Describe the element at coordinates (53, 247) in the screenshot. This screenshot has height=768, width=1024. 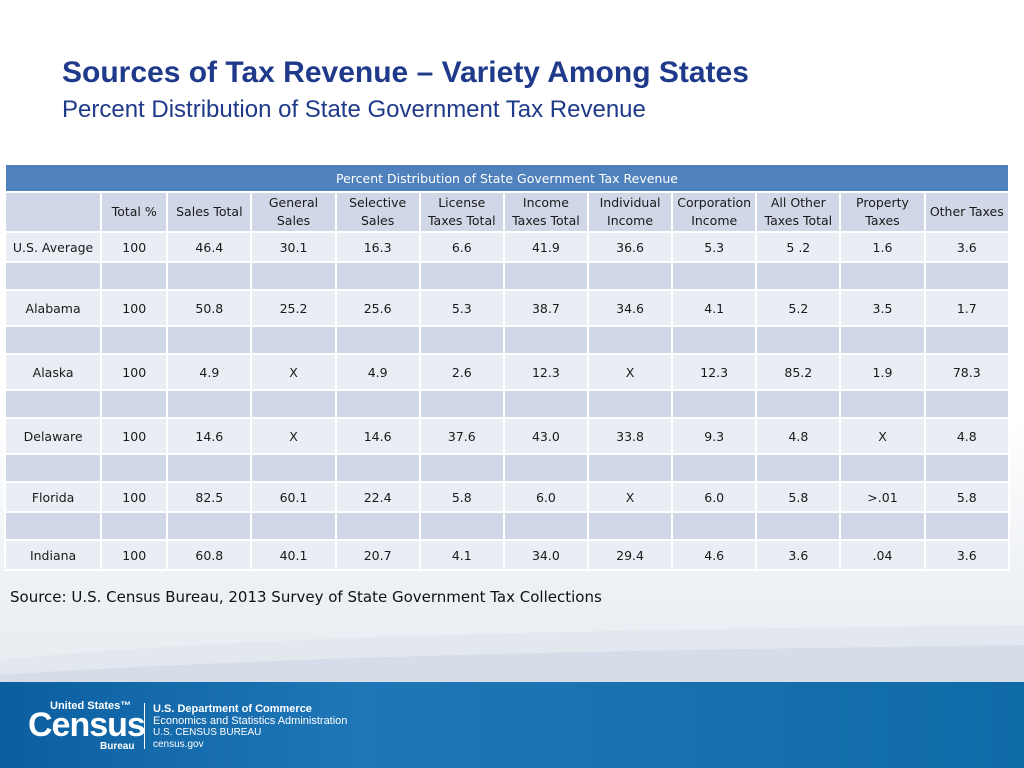
I see `row-label-cell: U.S. Average` at that location.